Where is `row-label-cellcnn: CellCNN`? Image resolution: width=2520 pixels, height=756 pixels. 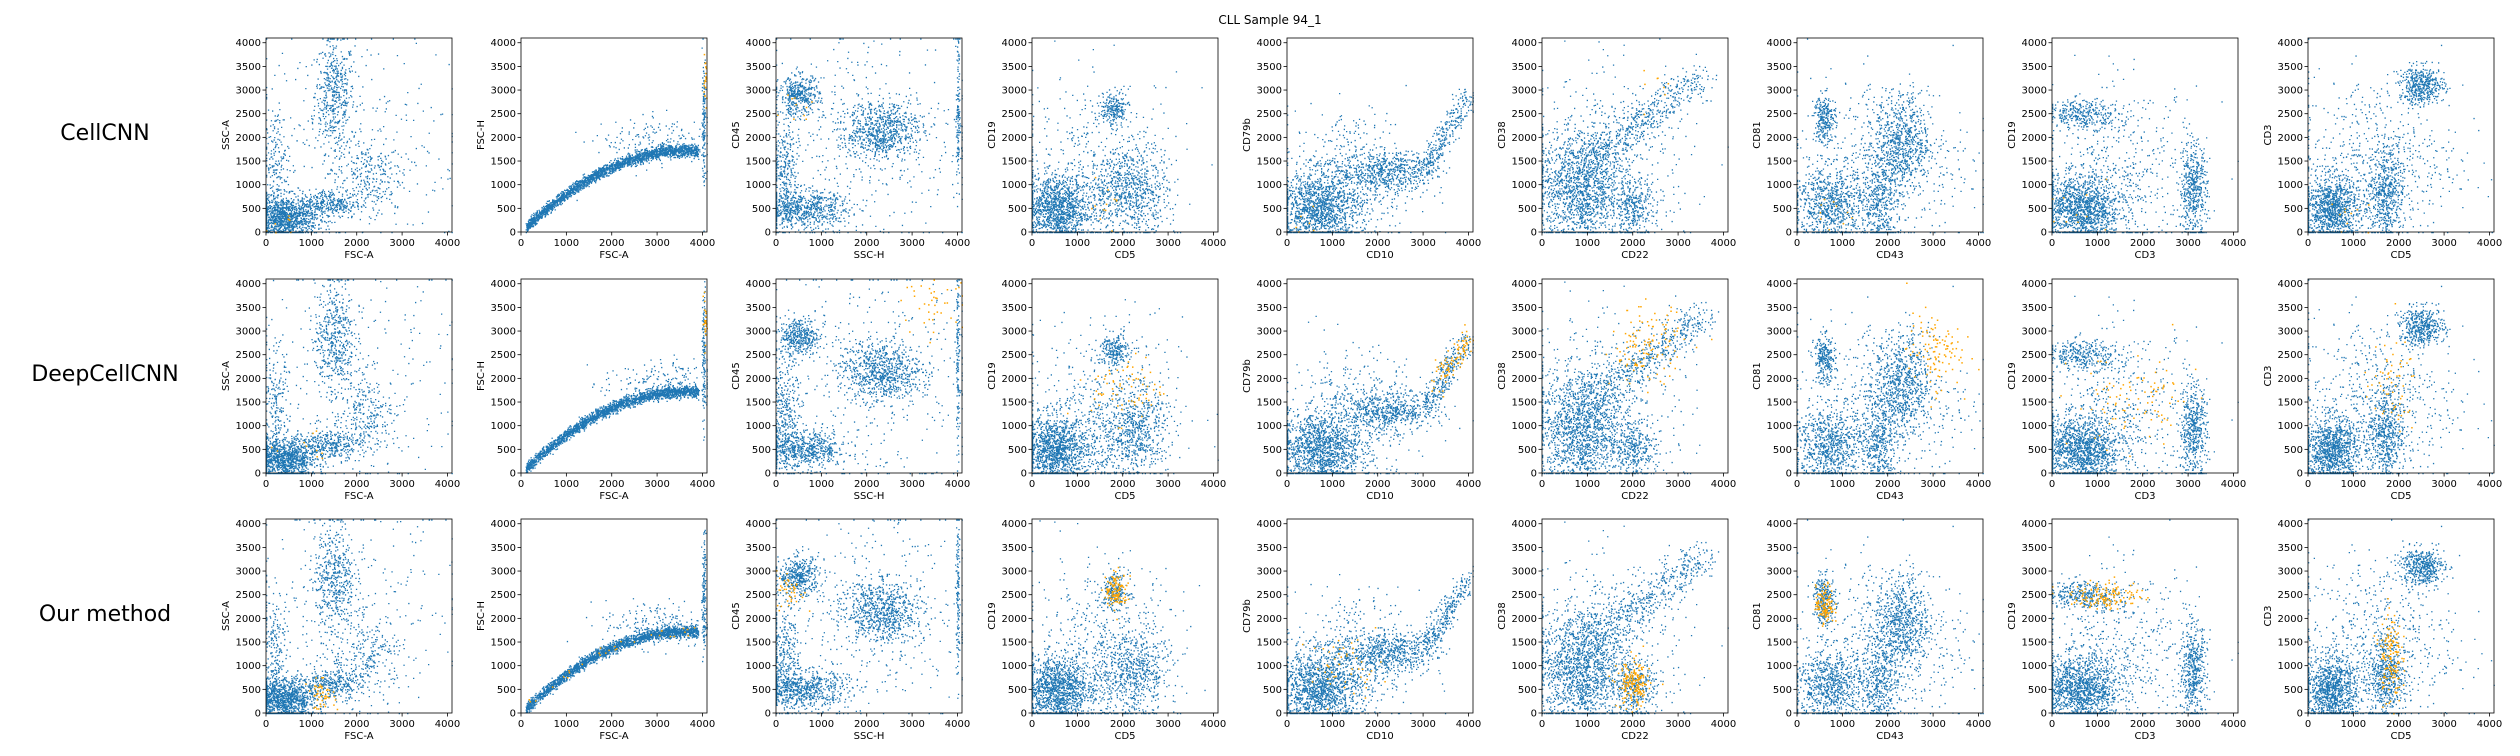
row-label-cellcnn: CellCNN is located at coordinates (104, 133).